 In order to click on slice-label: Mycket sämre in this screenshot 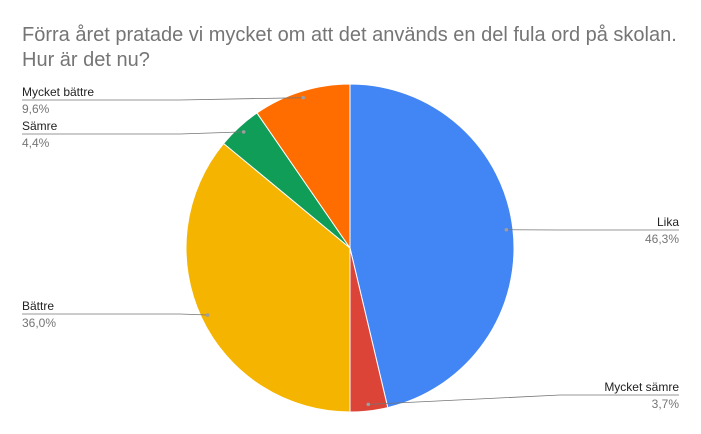, I will do `click(641, 387)`.